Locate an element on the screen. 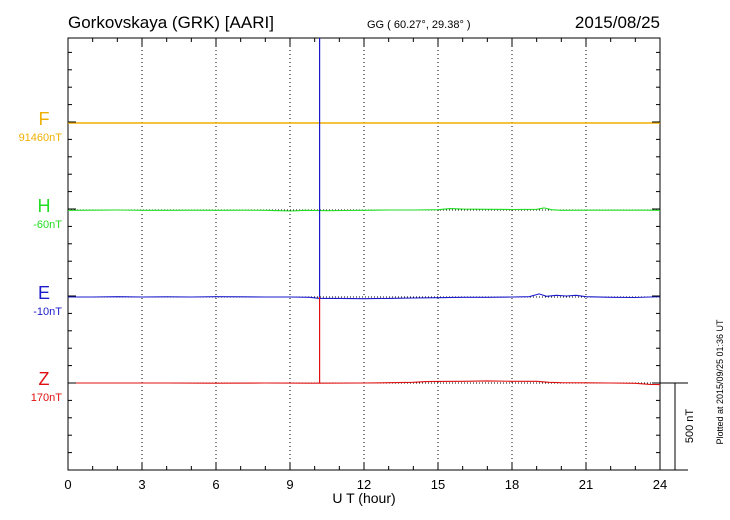  x-tick-label: 15 is located at coordinates (438, 484).